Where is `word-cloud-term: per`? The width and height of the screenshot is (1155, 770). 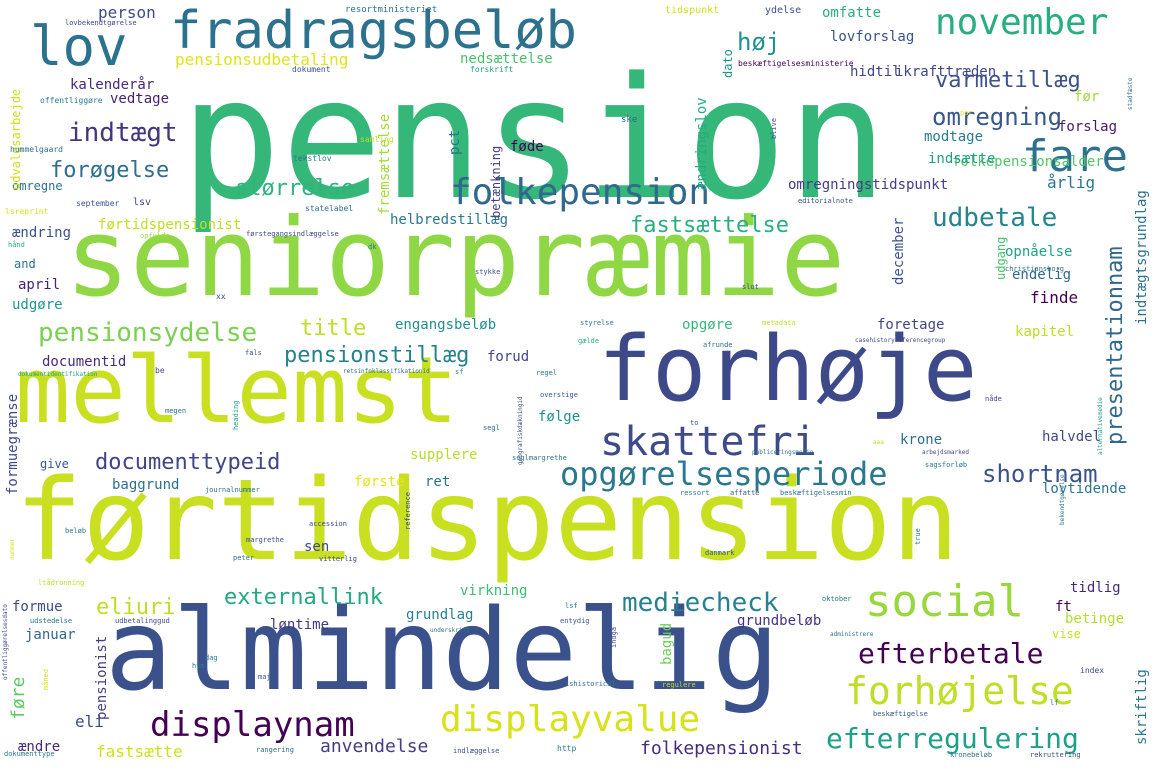
word-cloud-term: per is located at coordinates (966, 113).